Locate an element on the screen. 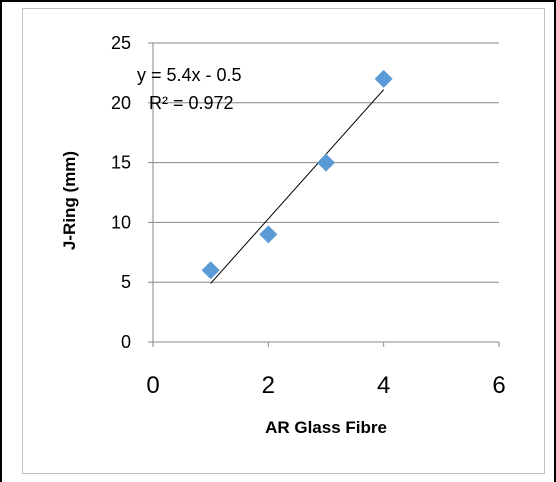  y-tick-label-0: 0 is located at coordinates (126, 342).